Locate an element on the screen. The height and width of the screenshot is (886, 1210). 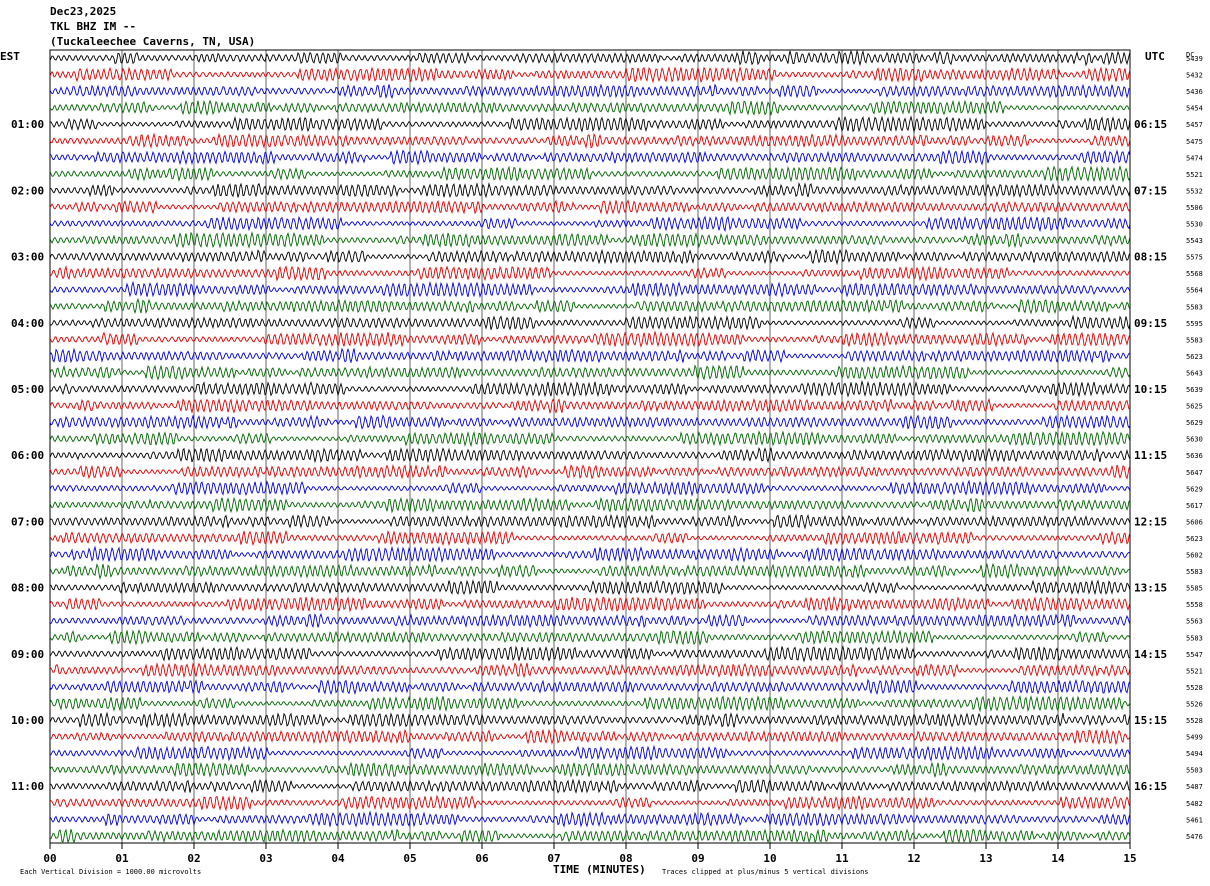
right-hour-label: 08:15 is located at coordinates (1150, 257).